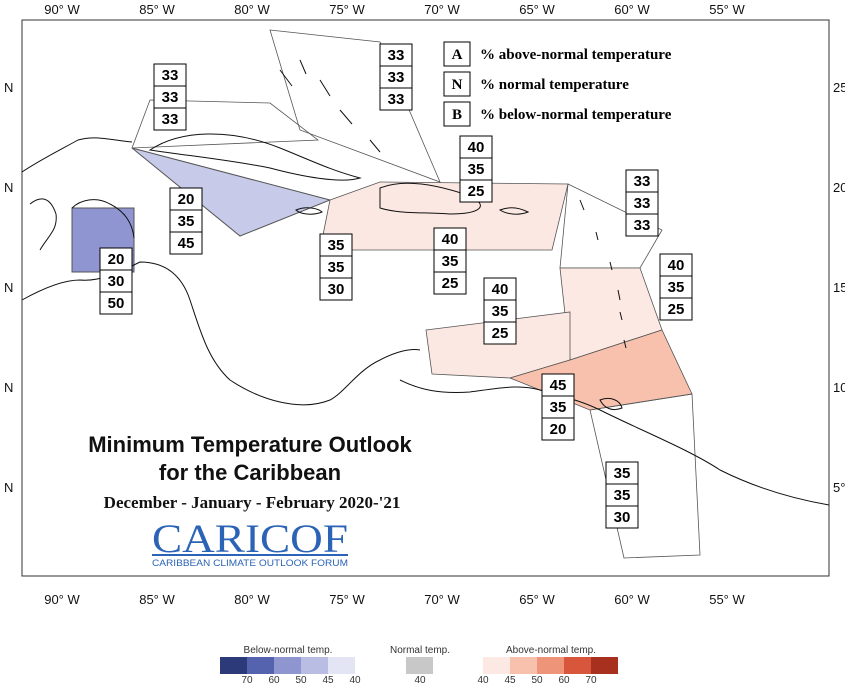 The height and width of the screenshot is (684, 845). Describe the element at coordinates (564, 679) in the screenshot. I see `colorbar-above-tick-3: 60` at that location.